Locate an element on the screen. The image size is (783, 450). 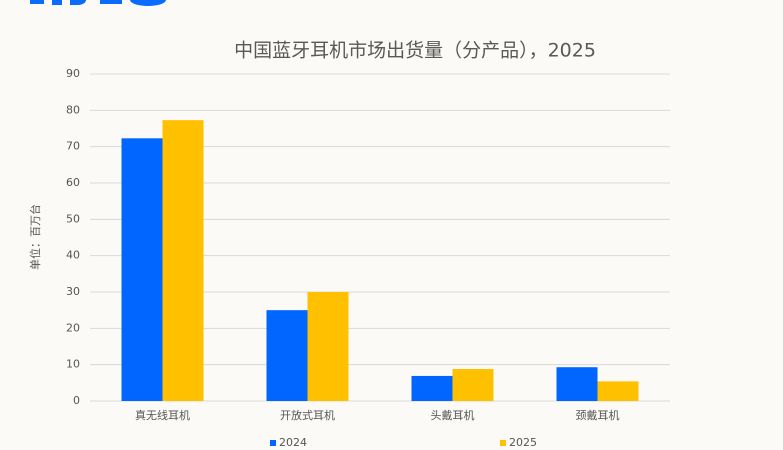
legend-label: 2024 is located at coordinates (293, 442).